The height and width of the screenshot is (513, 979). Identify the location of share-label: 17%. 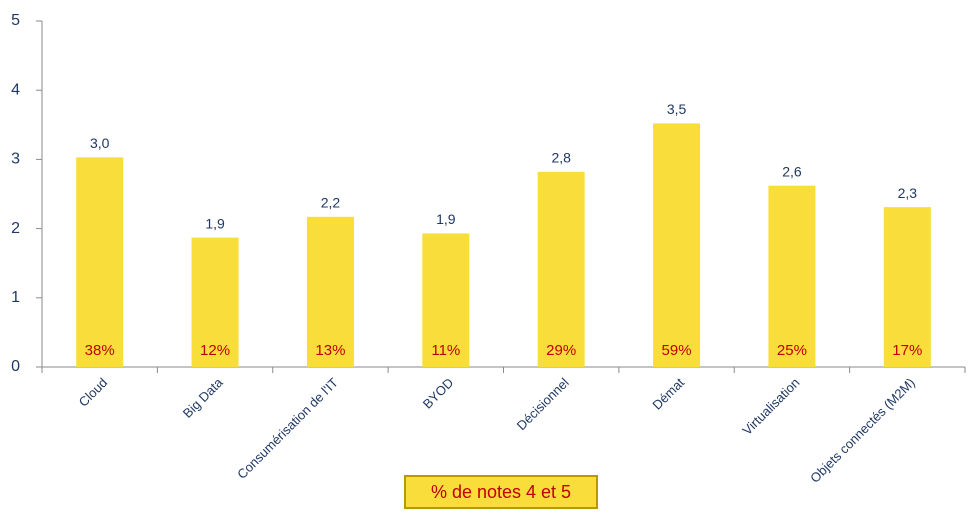
(907, 350).